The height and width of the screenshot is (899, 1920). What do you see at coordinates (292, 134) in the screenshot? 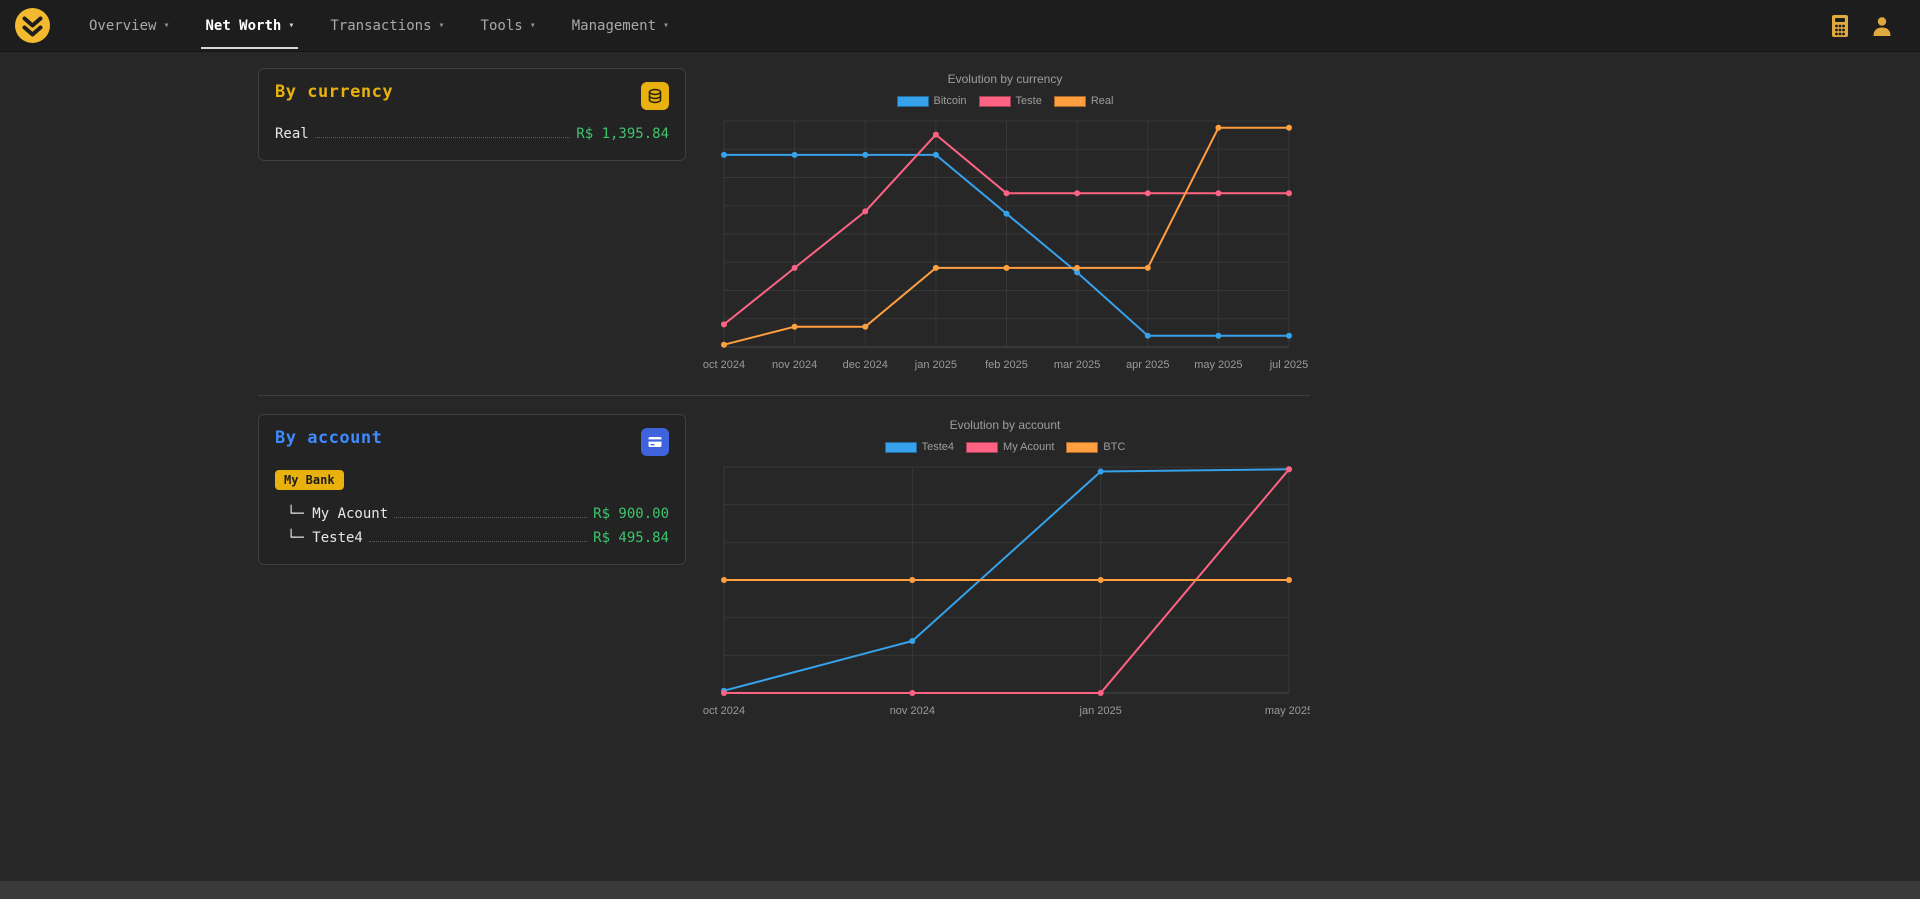
I see `currency-label: Real` at bounding box center [292, 134].